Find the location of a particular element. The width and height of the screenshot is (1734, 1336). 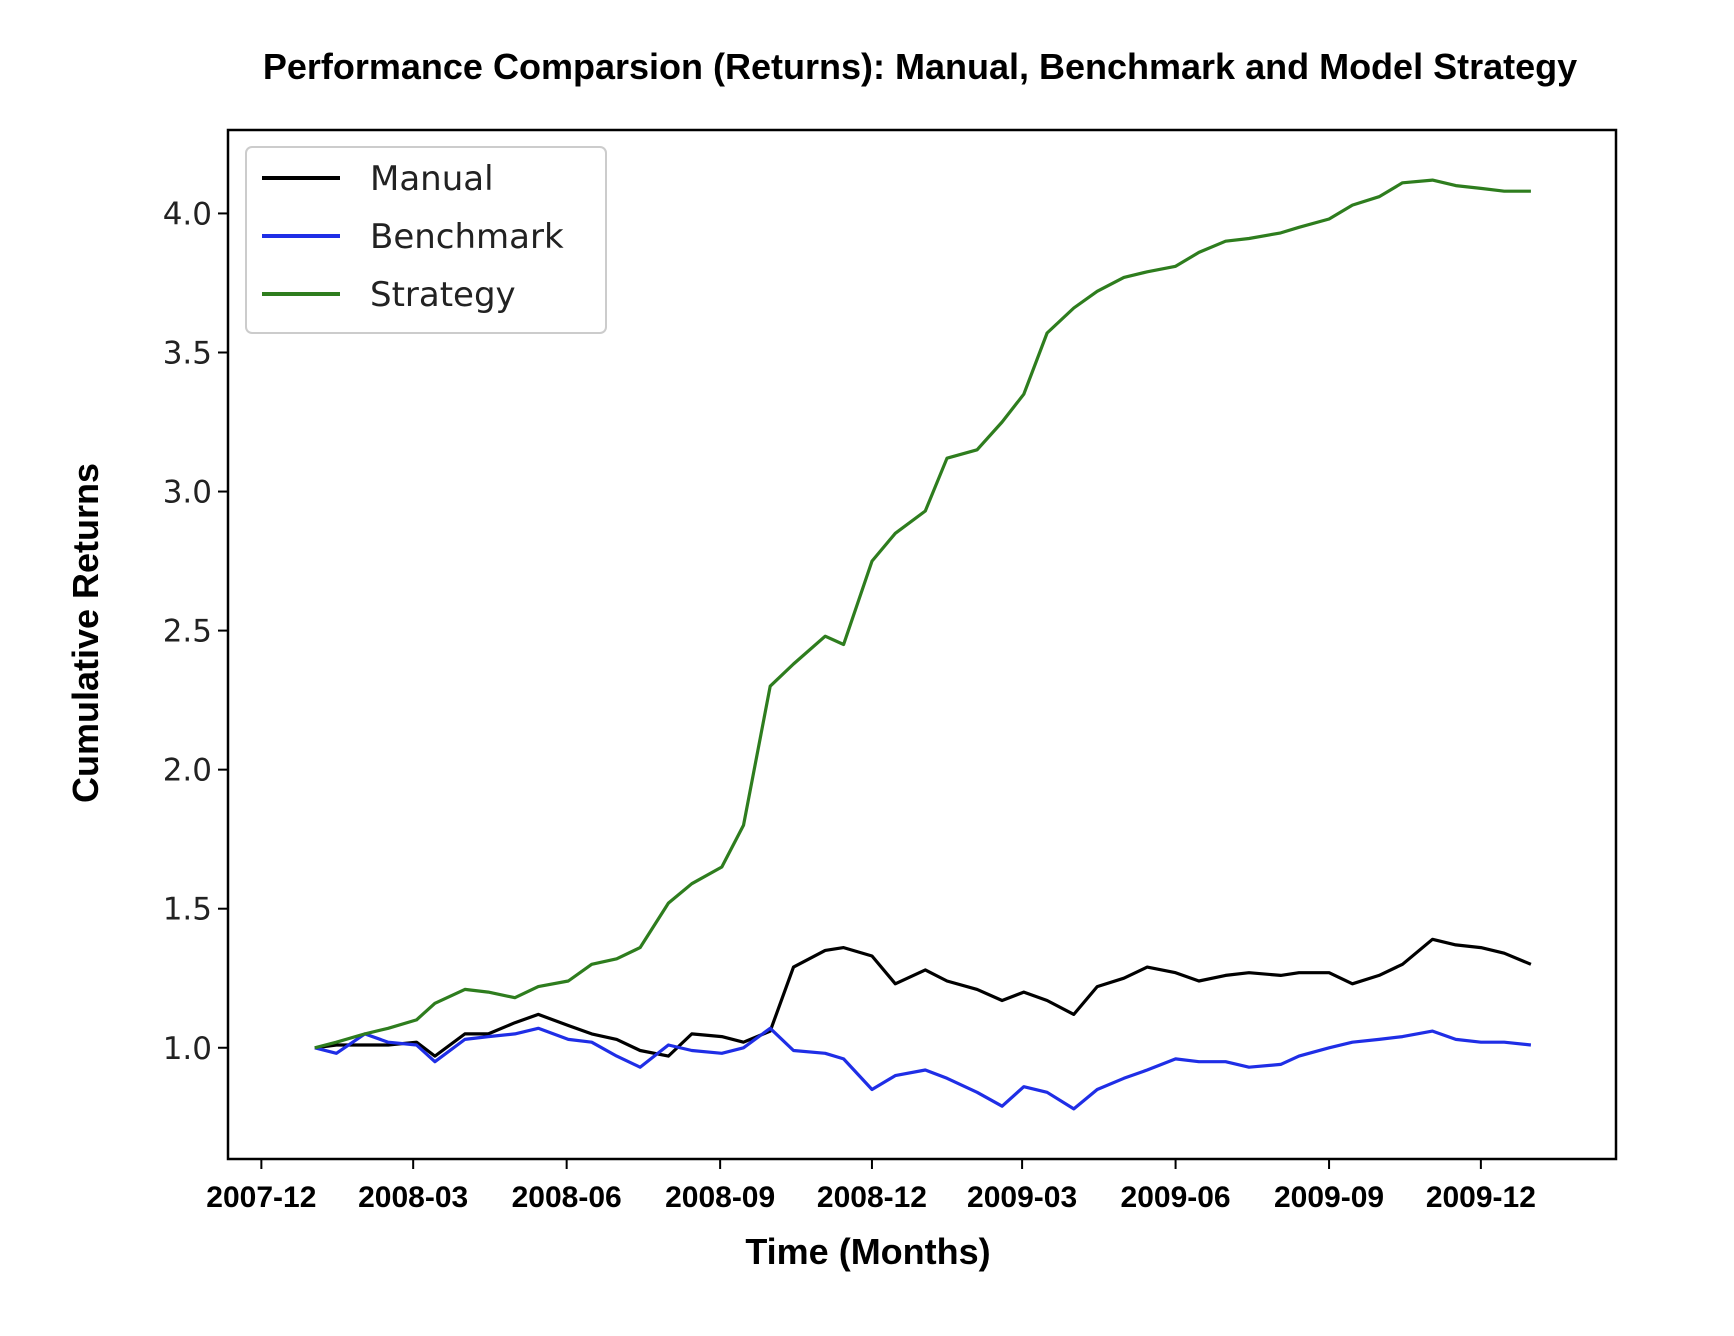

legend-box is located at coordinates (426, 240).